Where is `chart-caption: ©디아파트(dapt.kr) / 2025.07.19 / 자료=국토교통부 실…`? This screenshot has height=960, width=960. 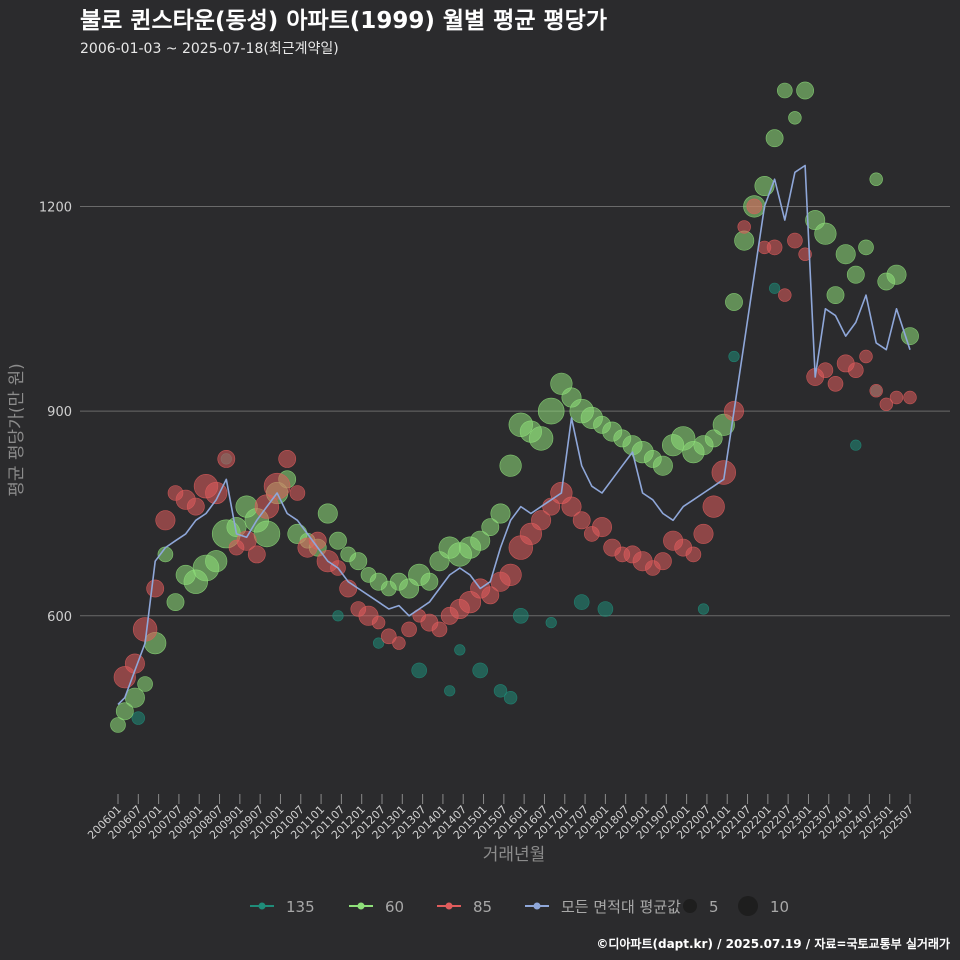
chart-caption: ©디아파트(dapt.kr) / 2025.07.19 / 자료=국토교통부 실… is located at coordinates (773, 943).